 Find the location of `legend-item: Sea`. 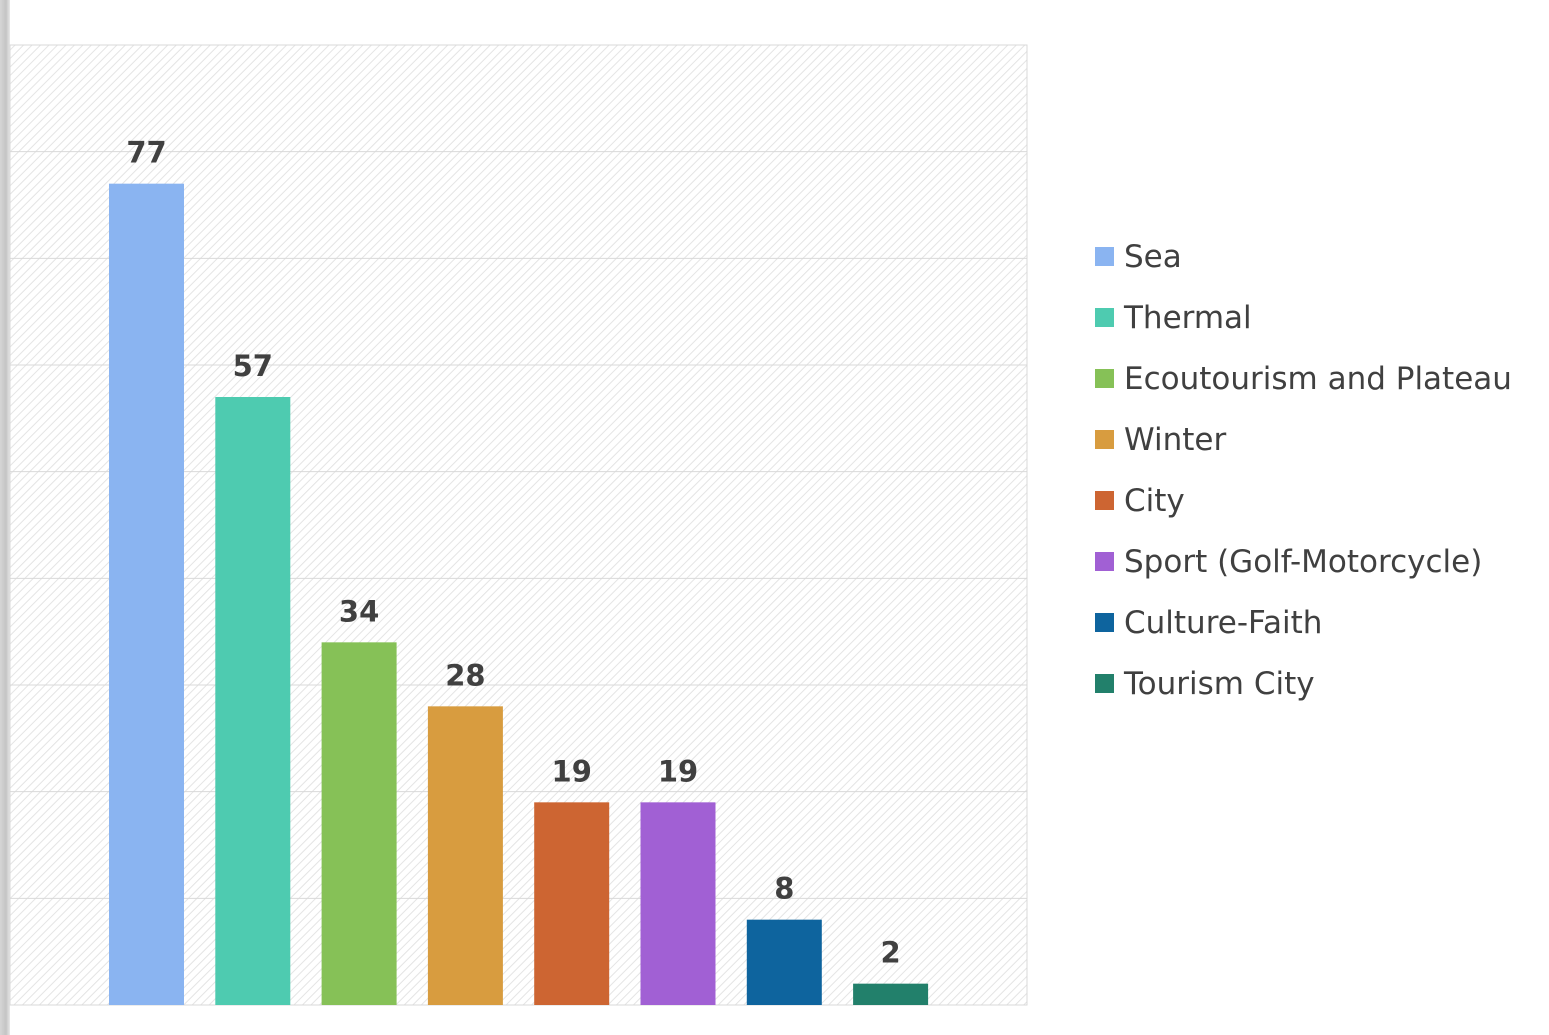

legend-item: Sea is located at coordinates (1315, 256).